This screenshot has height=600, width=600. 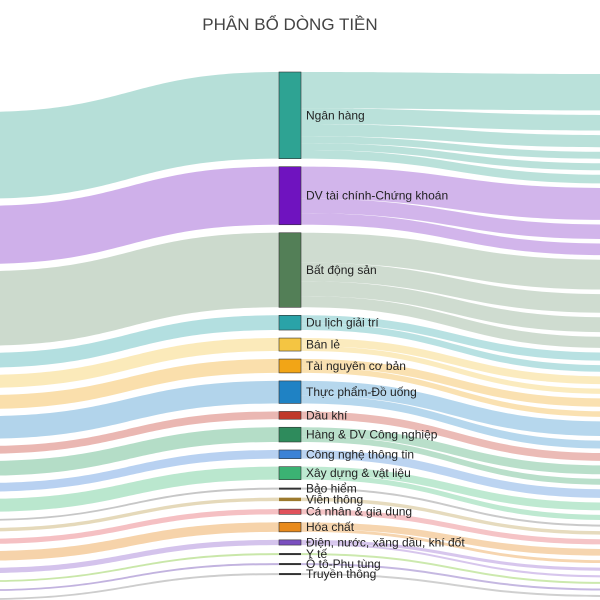 What do you see at coordinates (316, 554) in the screenshot?
I see `node-label-16: Y tế` at bounding box center [316, 554].